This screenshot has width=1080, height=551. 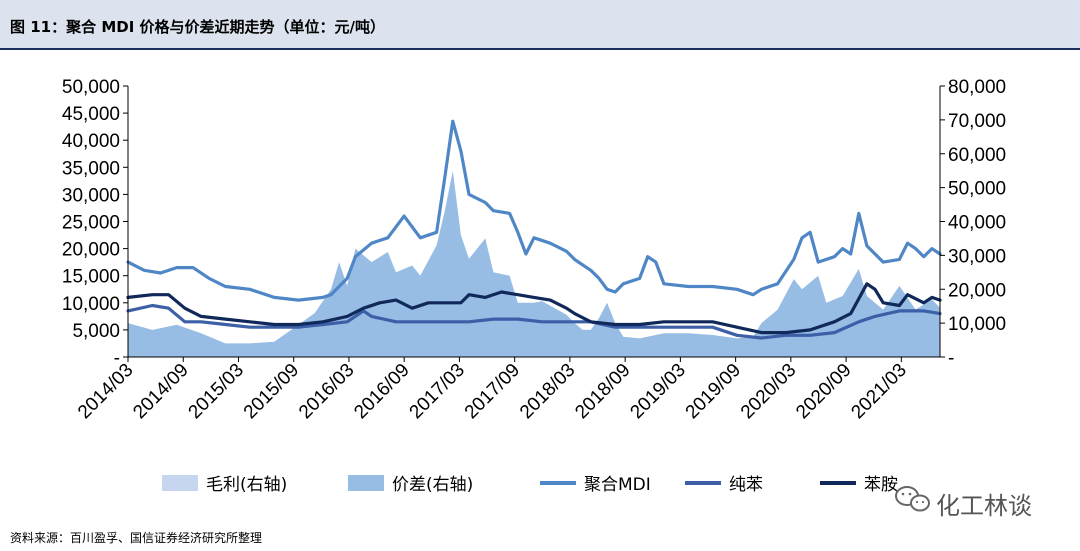 What do you see at coordinates (271, 391) in the screenshot?
I see `x-tick-label: 2015/09` at bounding box center [271, 391].